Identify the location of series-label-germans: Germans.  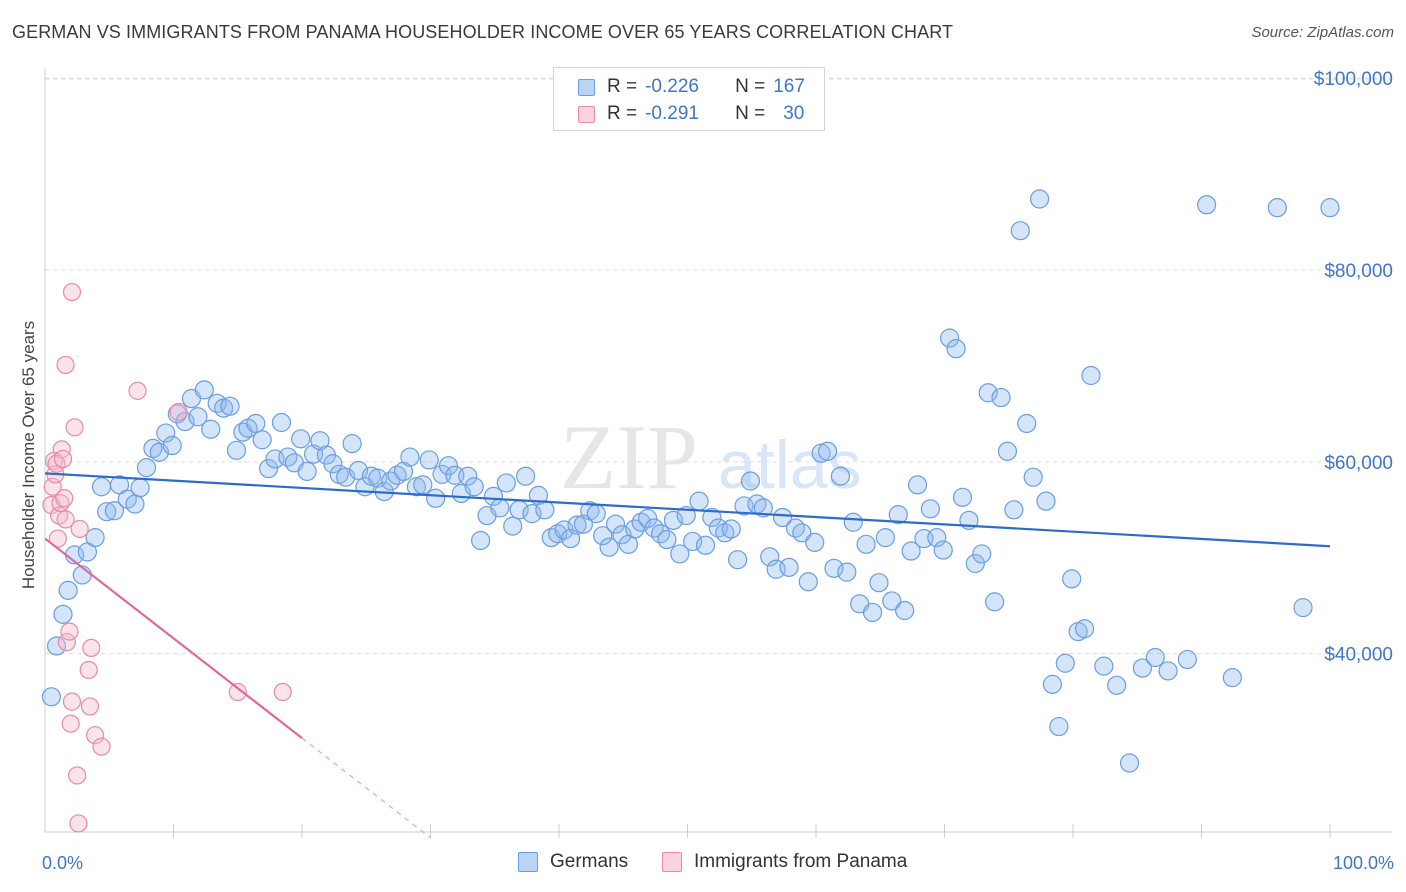
(589, 861).